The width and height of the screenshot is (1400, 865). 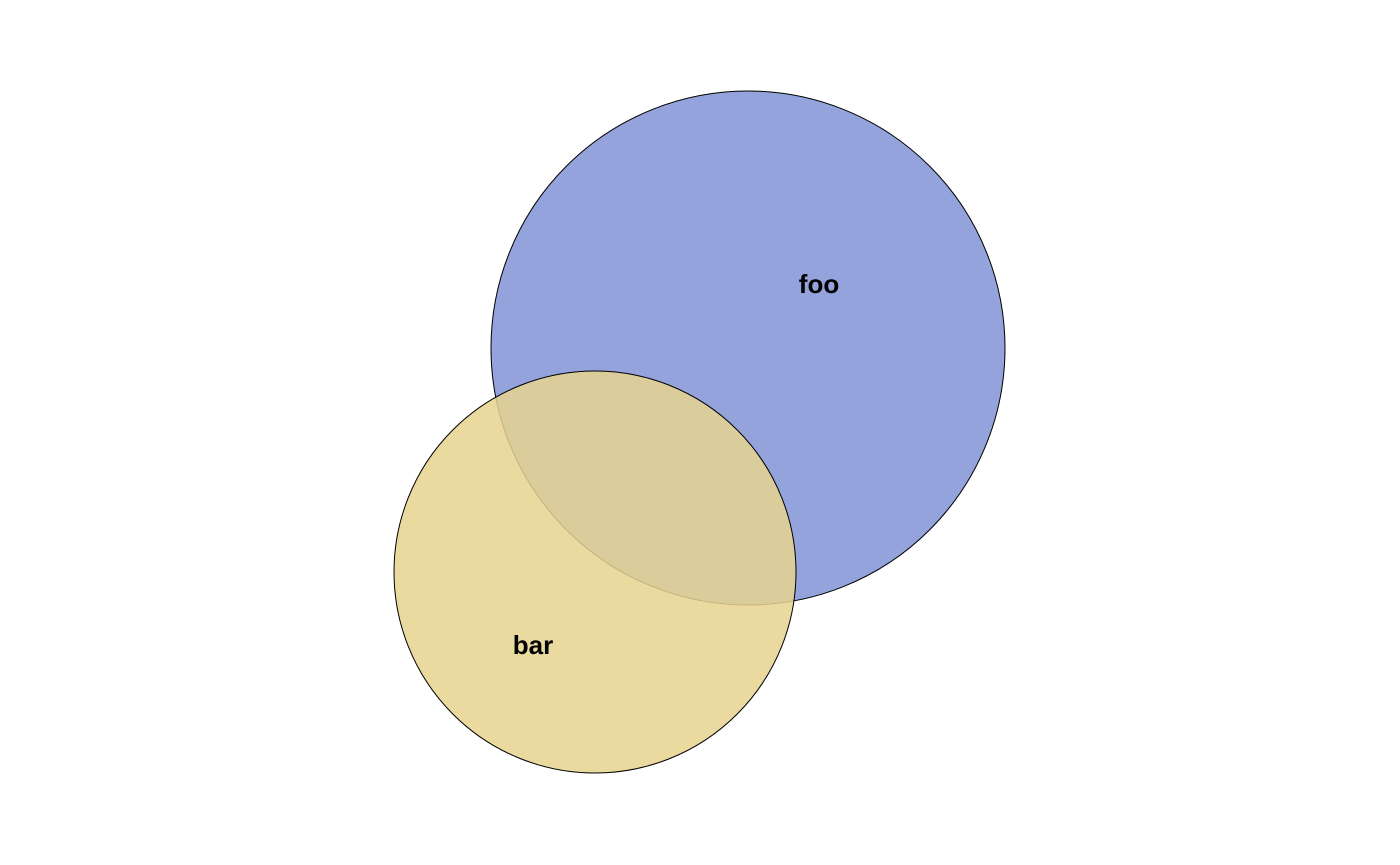 What do you see at coordinates (819, 284) in the screenshot?
I see `venn-label-foo: foo` at bounding box center [819, 284].